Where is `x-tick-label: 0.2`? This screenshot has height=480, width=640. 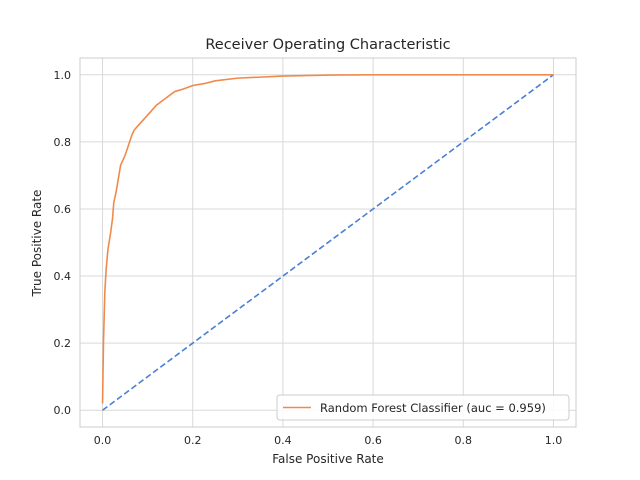 x-tick-label: 0.2 is located at coordinates (193, 440).